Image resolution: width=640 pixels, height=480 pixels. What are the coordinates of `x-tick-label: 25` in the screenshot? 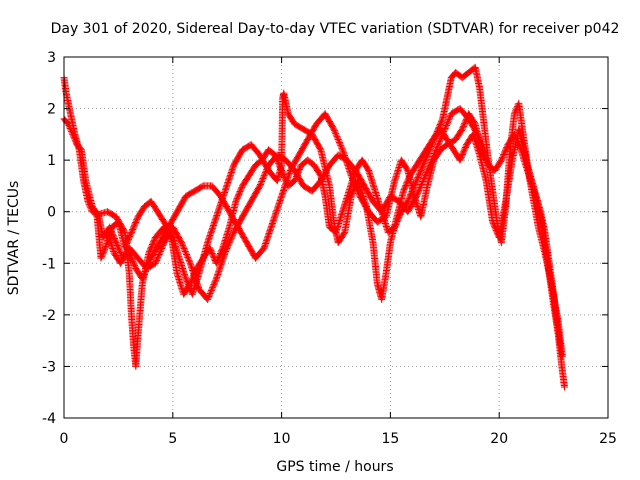 It's located at (608, 439).